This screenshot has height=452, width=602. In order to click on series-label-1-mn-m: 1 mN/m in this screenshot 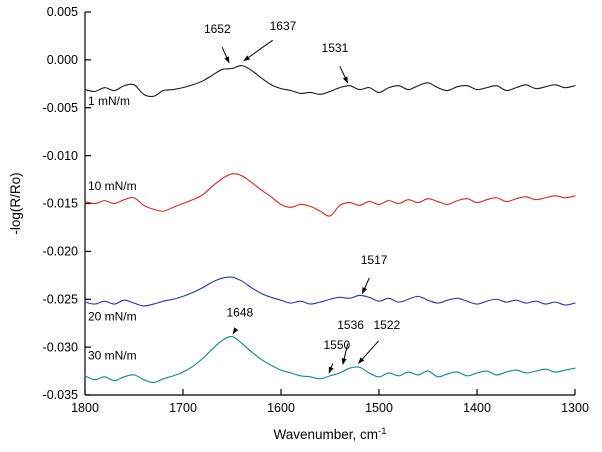, I will do `click(109, 101)`.